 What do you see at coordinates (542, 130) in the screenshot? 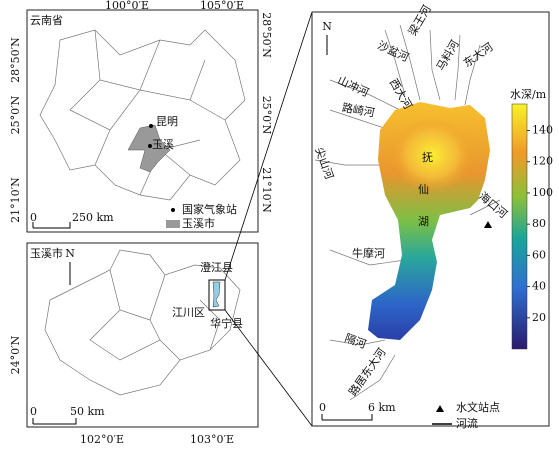
I see `colorbar-tick-label: 140` at bounding box center [542, 130].